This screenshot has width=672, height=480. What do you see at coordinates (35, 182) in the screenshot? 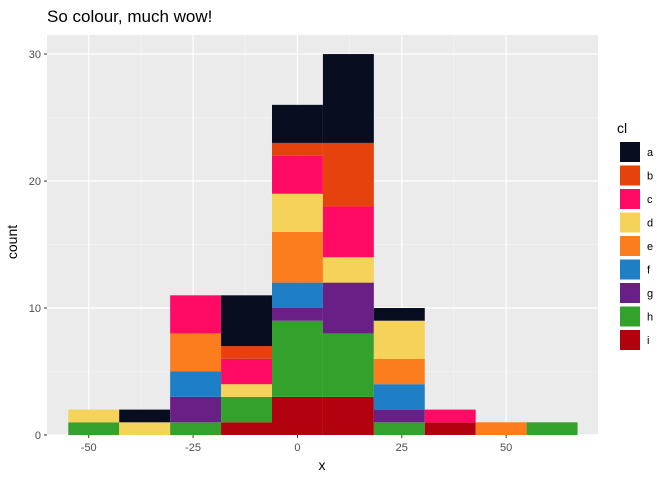
I see `y-tick-label: 20` at bounding box center [35, 182].